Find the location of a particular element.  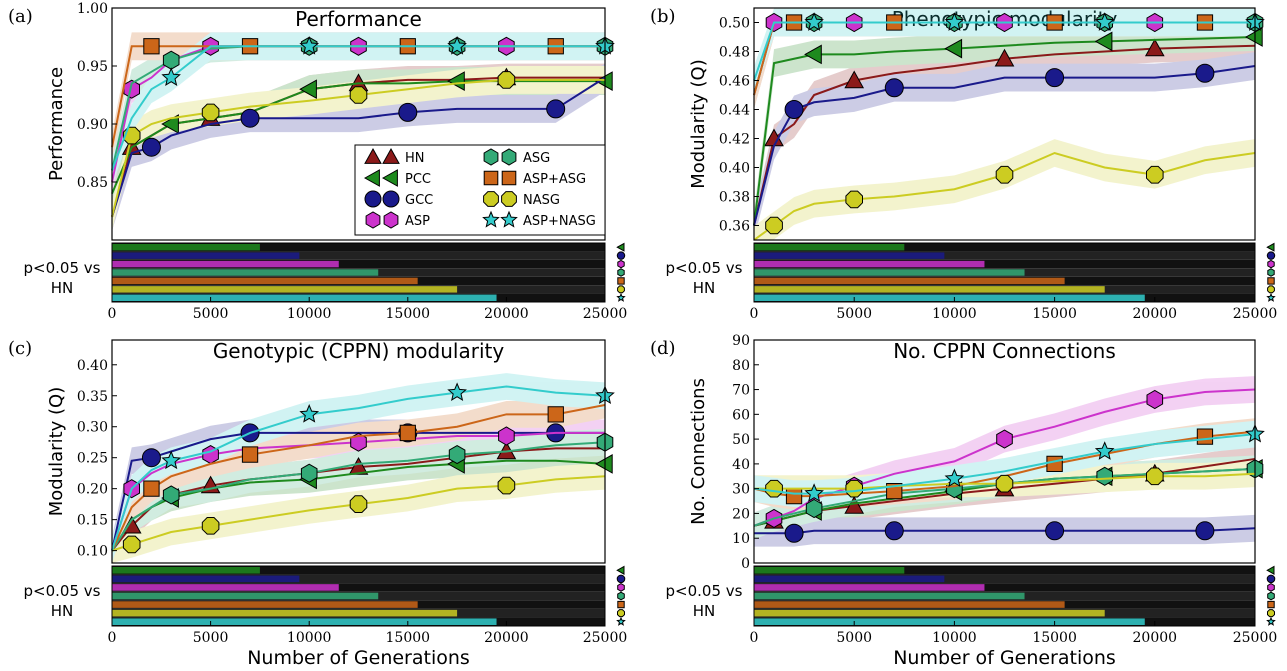

y-tick-label: 80 is located at coordinates (741, 366).